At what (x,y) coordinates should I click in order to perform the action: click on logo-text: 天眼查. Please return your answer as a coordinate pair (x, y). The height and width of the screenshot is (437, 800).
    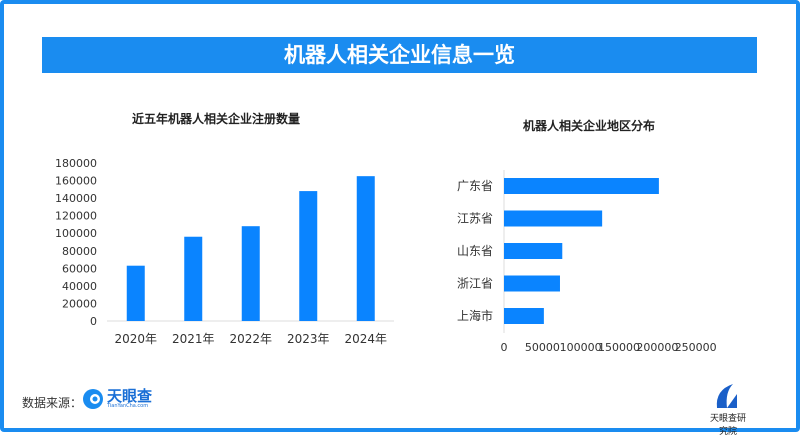
    Looking at the image, I should click on (130, 396).